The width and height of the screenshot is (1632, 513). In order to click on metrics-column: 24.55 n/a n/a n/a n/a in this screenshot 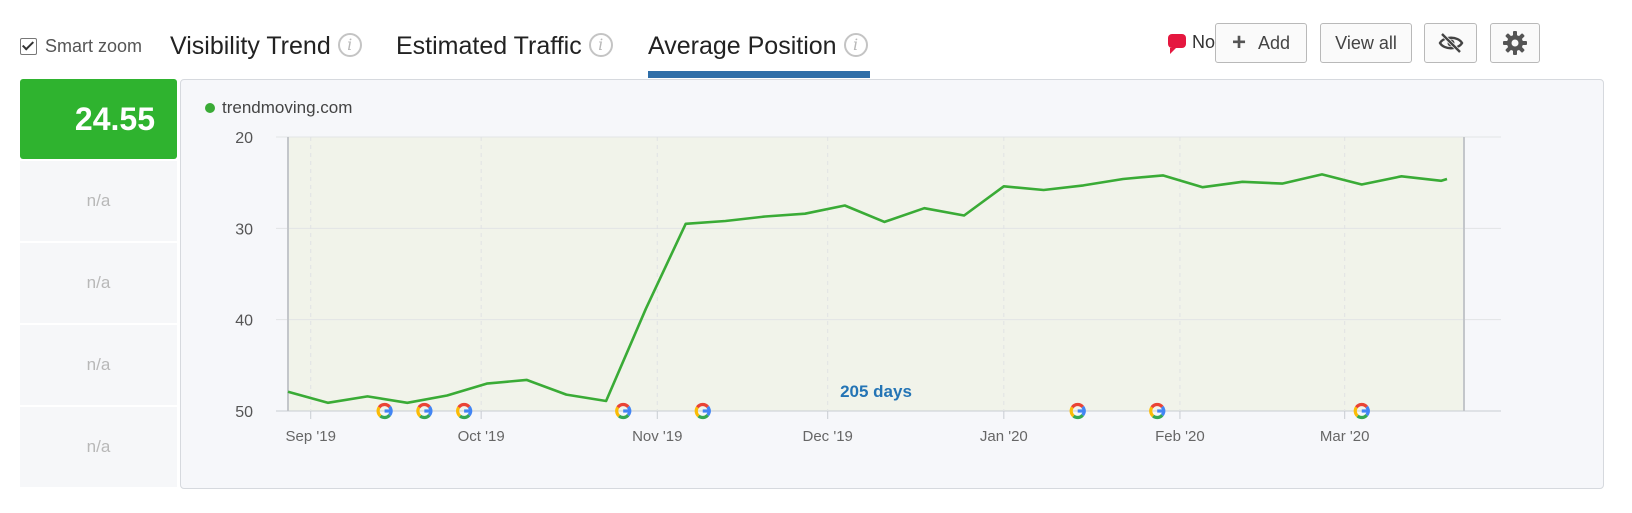, I will do `click(98, 283)`.